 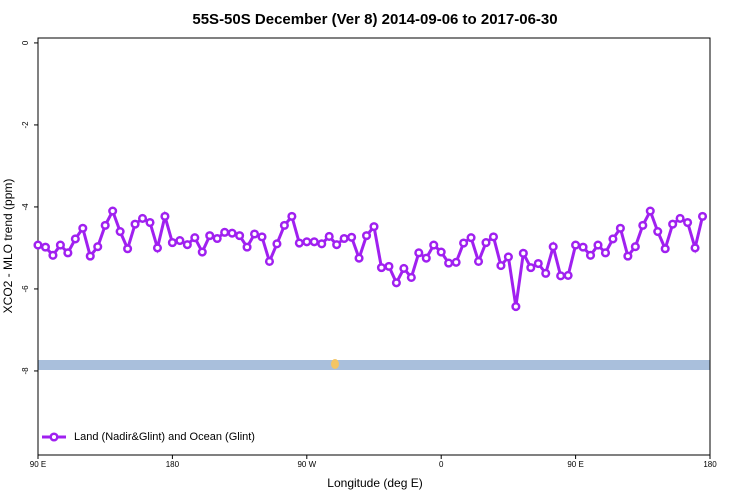 I want to click on legend-label: Land (Nadir&Glint) and Ocean (Glint), so click(x=164, y=437).